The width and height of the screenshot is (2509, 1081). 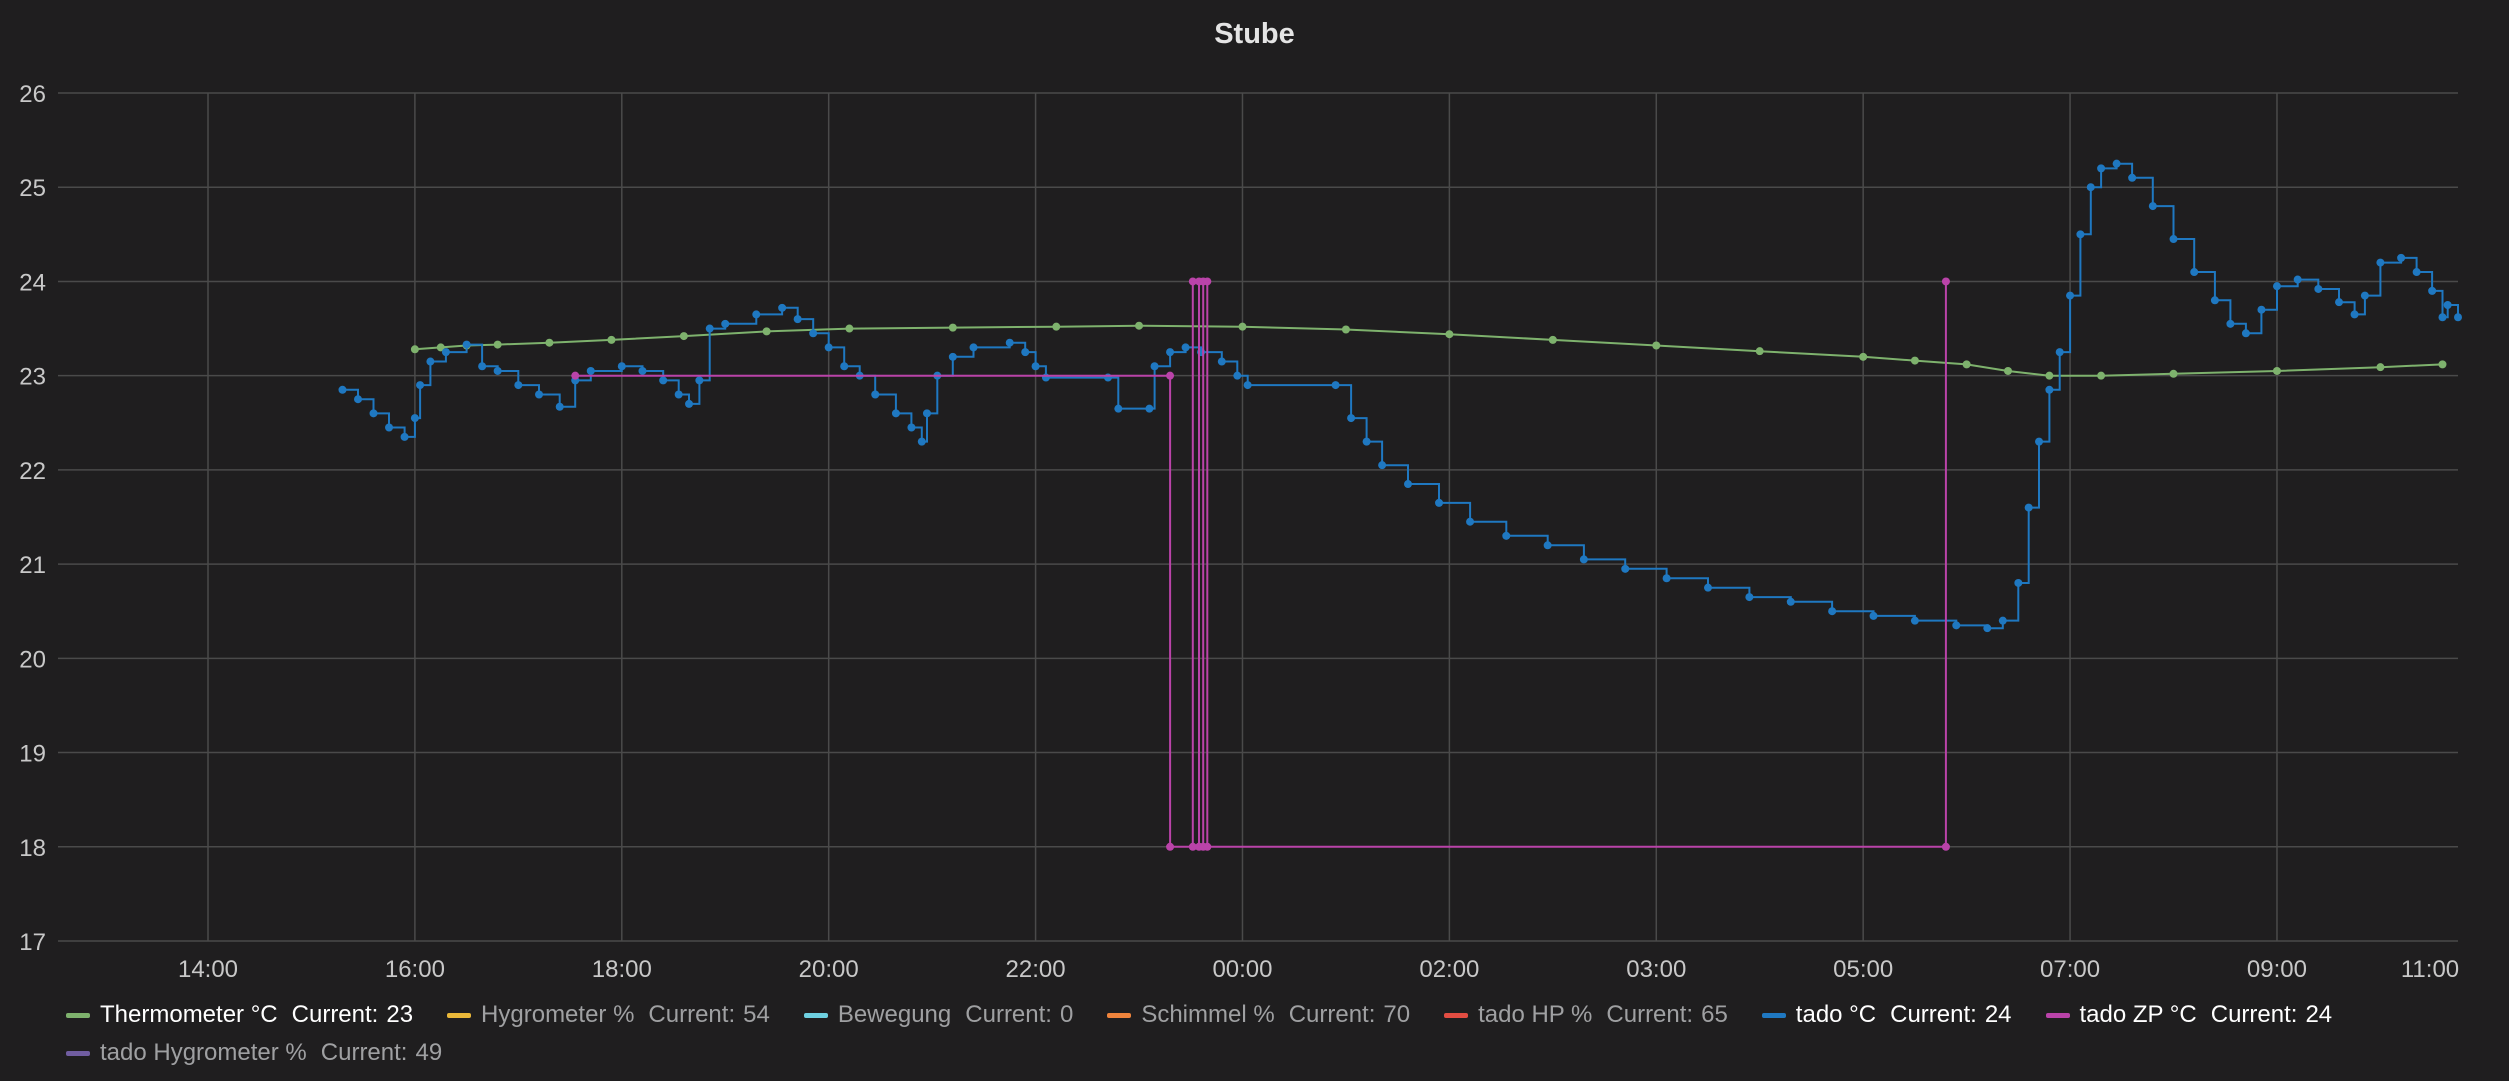 What do you see at coordinates (2138, 1014) in the screenshot?
I see `legend-series-name: tado ZP °C` at bounding box center [2138, 1014].